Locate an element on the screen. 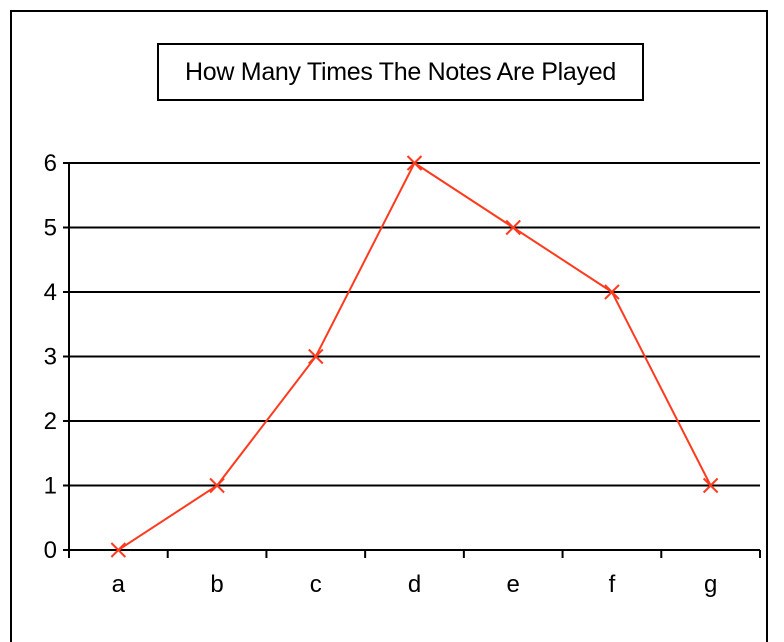 The image size is (784, 642). x-tick-label: a is located at coordinates (119, 584).